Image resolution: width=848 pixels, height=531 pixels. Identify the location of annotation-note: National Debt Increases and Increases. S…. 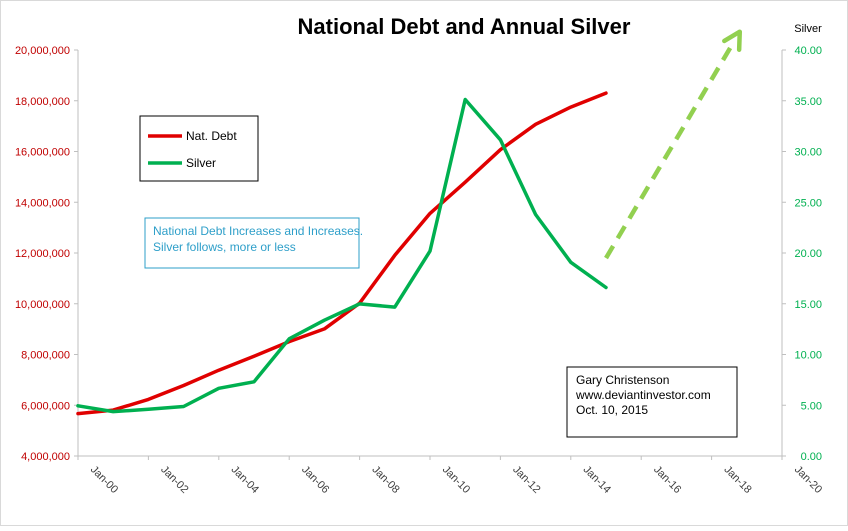
(253, 243).